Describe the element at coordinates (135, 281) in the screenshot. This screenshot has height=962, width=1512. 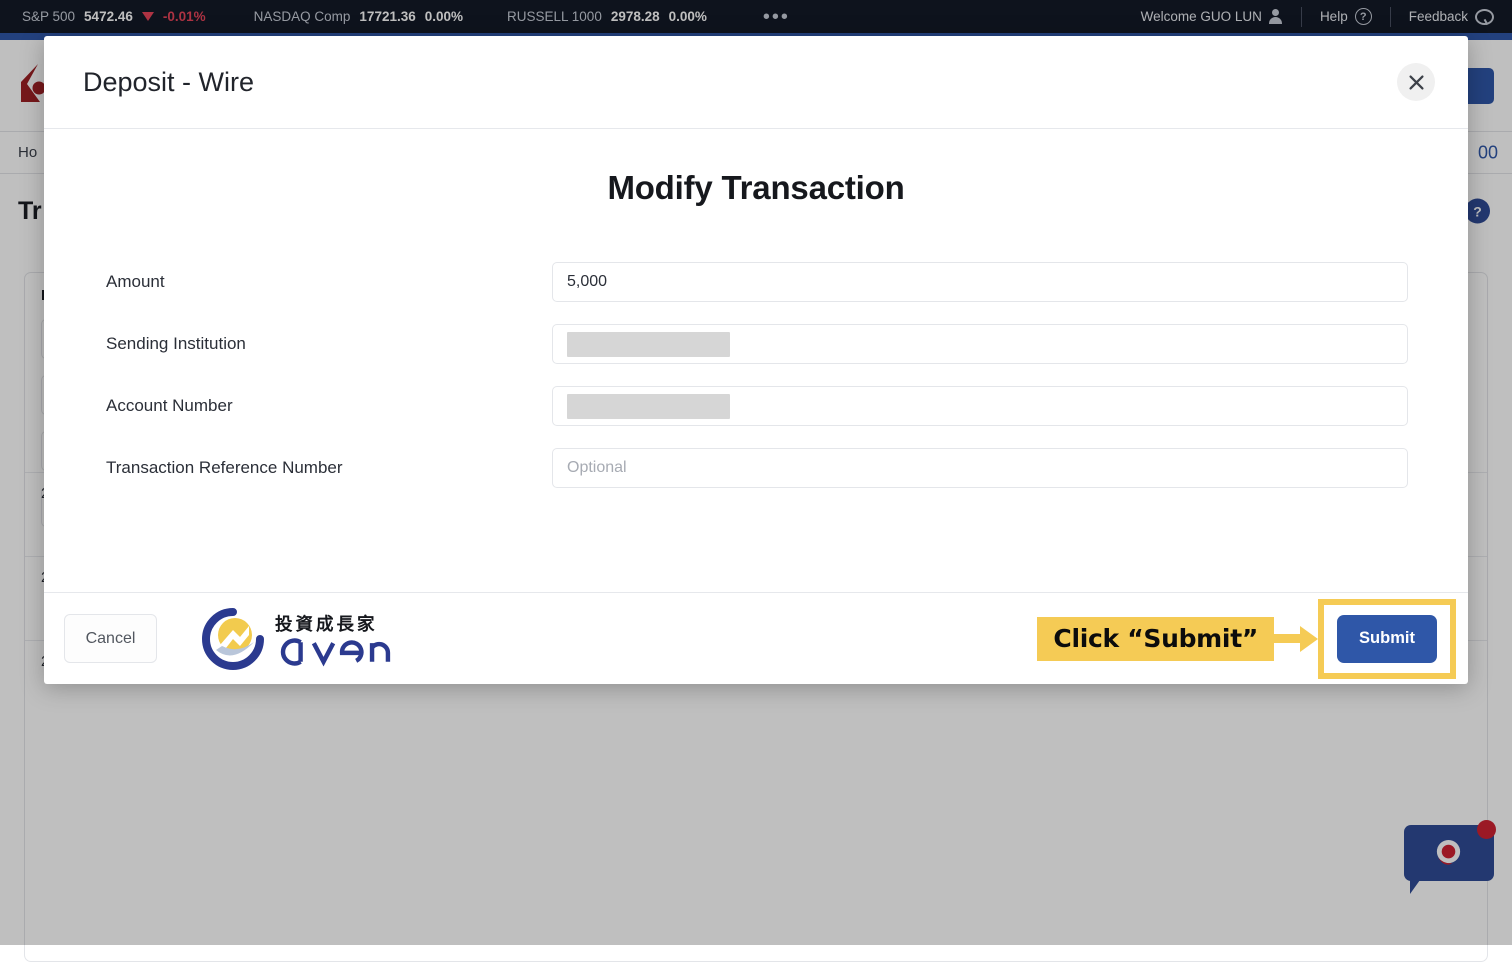
I see `label-amount: Amount` at that location.